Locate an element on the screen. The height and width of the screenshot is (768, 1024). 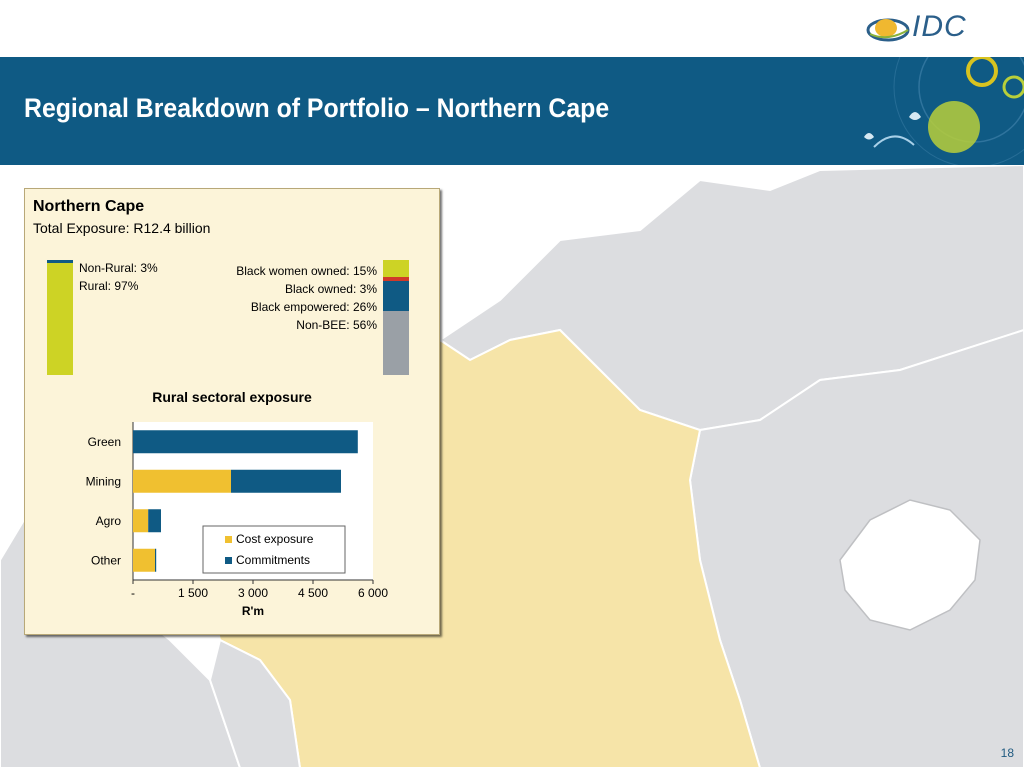
logo-text: IDC is located at coordinates (939, 26).